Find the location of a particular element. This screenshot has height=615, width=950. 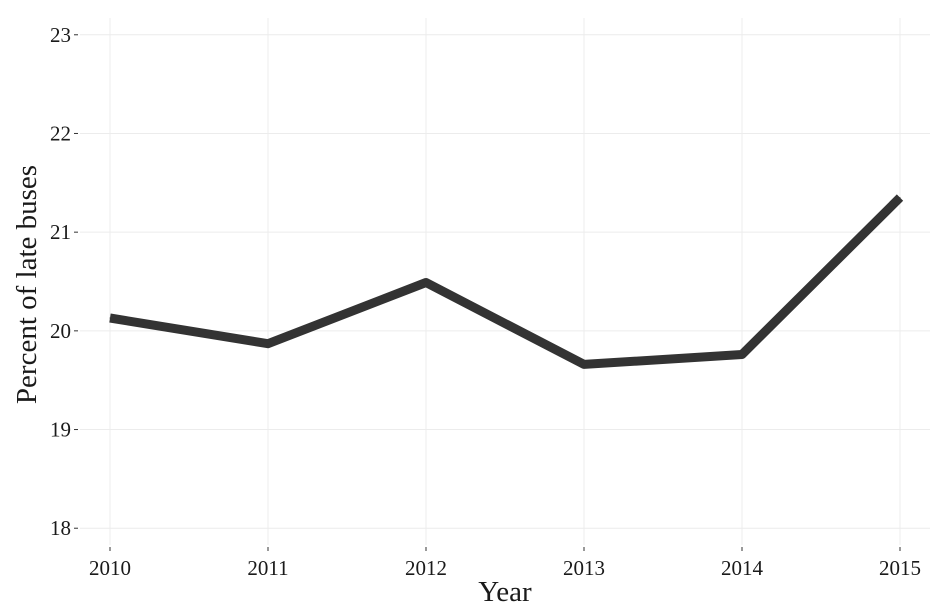

y-tick-label: 23 is located at coordinates (60, 35).